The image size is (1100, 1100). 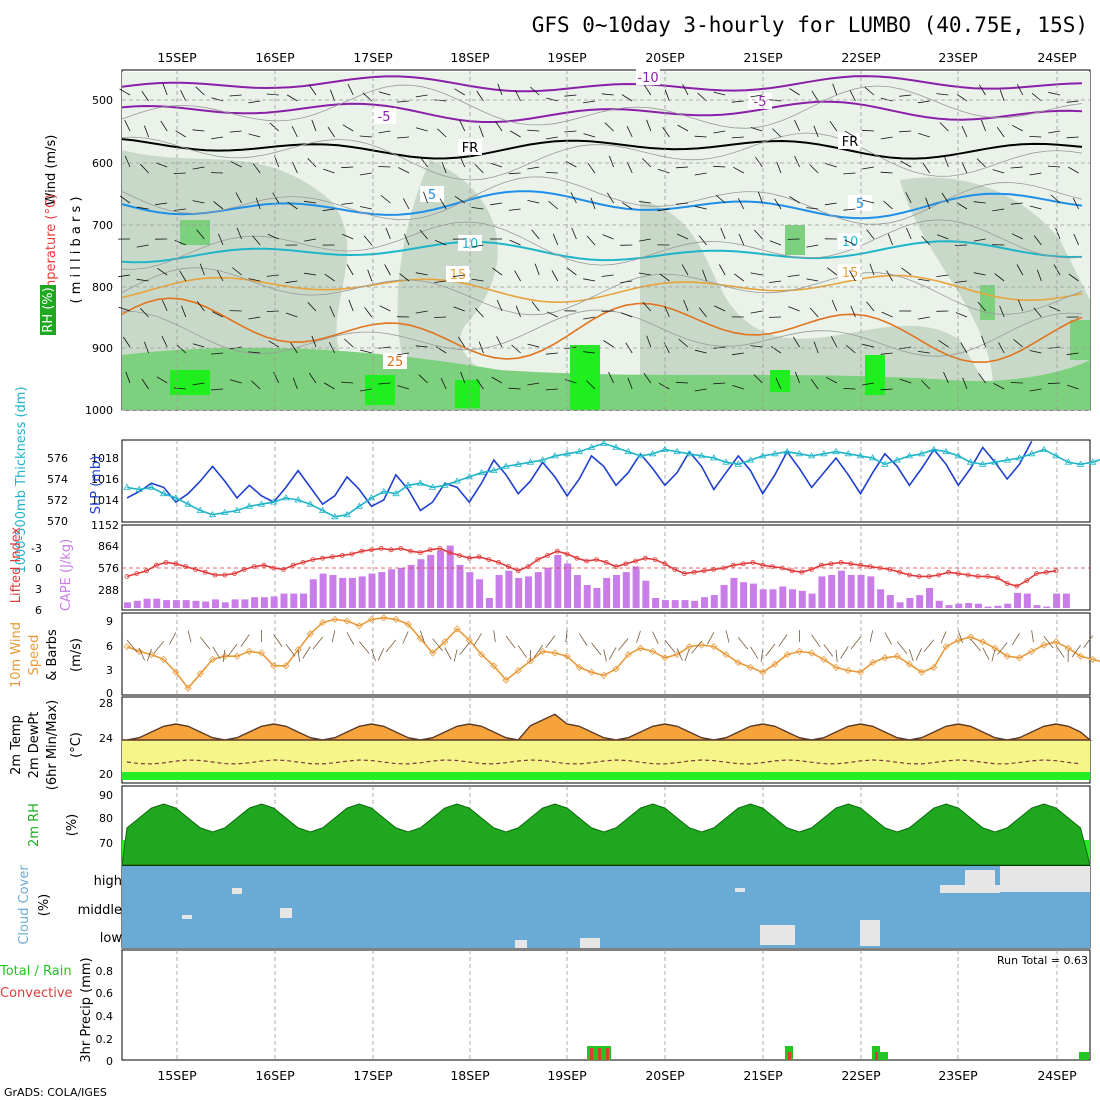 What do you see at coordinates (275, 1075) in the screenshot?
I see `date-label-bottom: 16SEP` at bounding box center [275, 1075].